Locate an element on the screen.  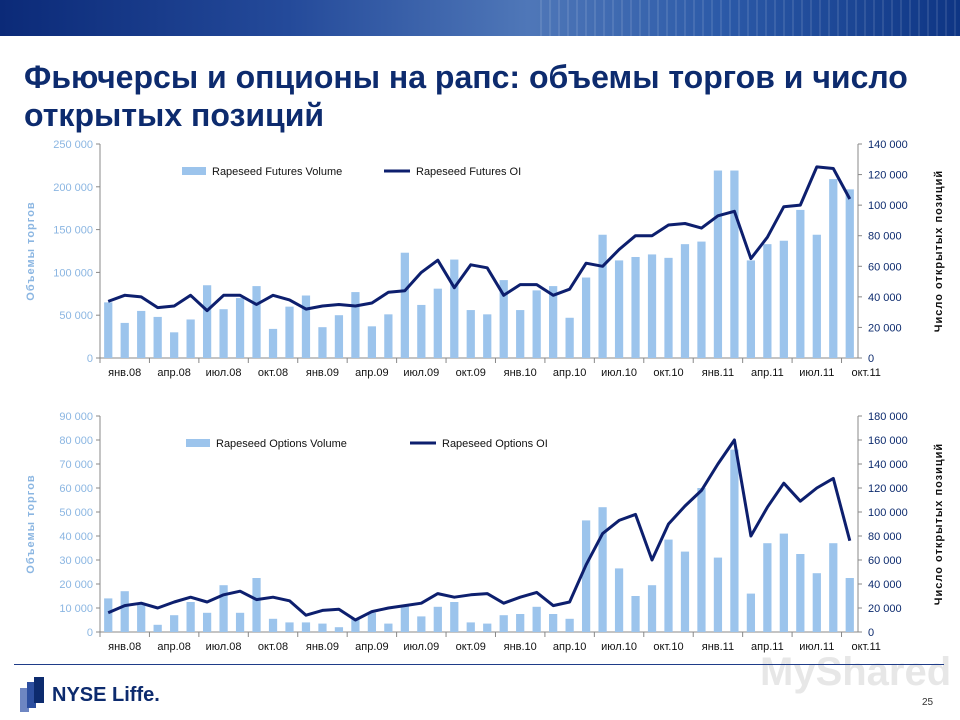
x-tick-label: апр.09 is located at coordinates (371, 373).